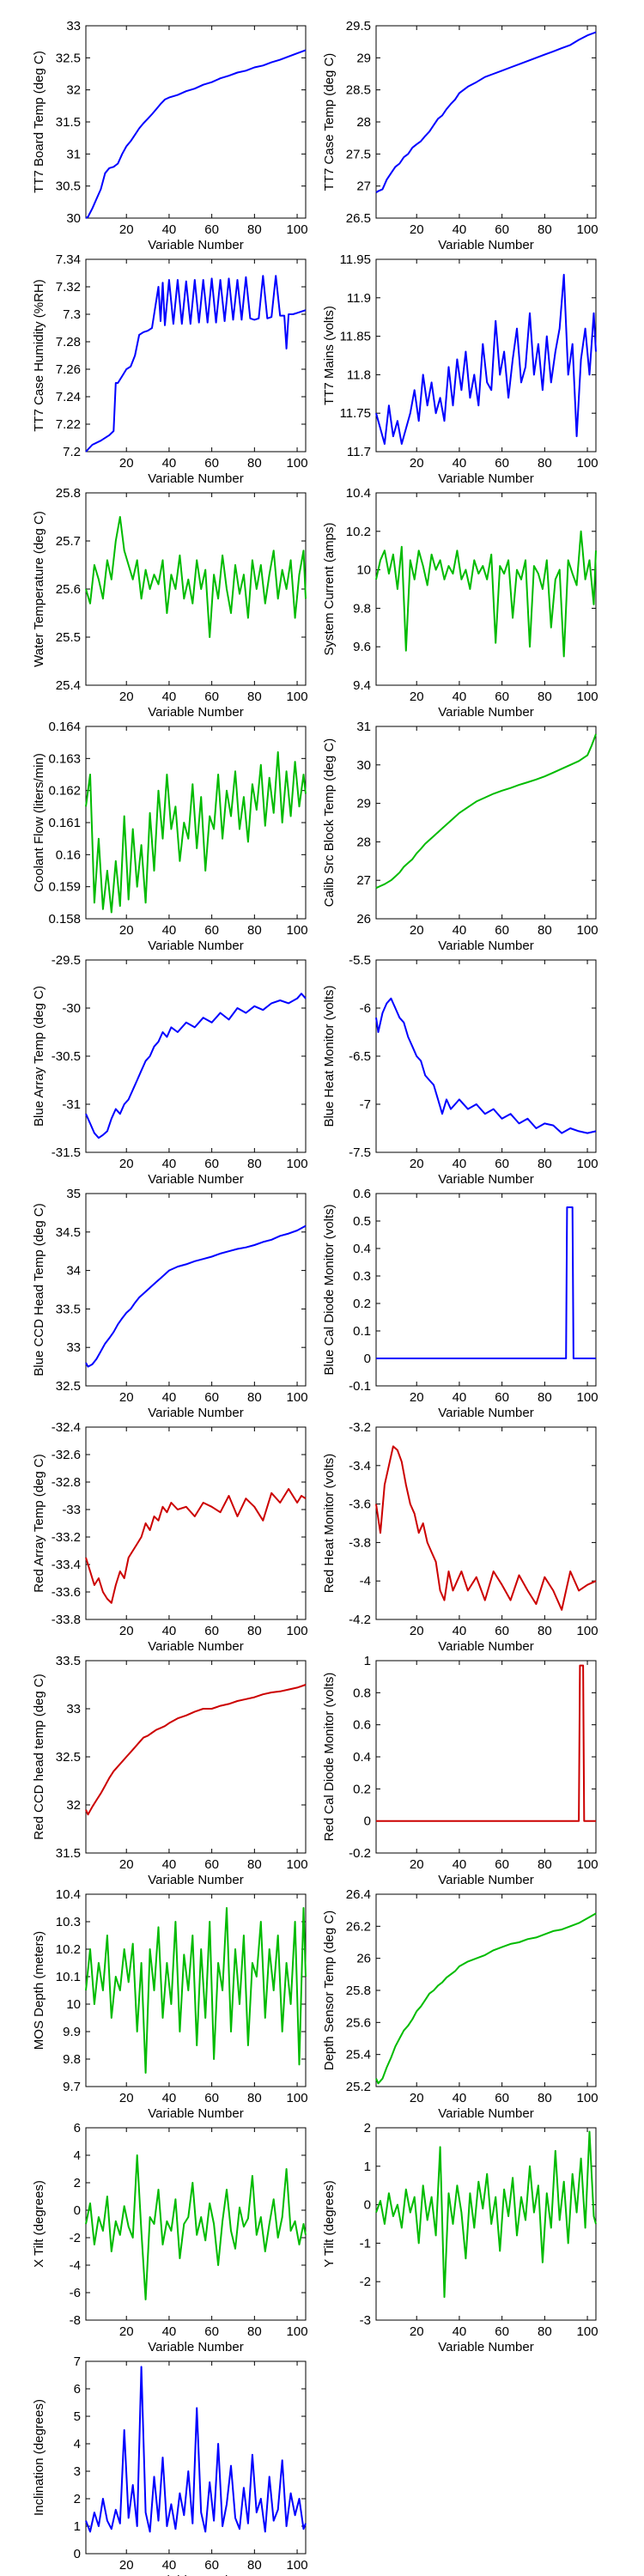 The image size is (644, 2576). What do you see at coordinates (358, 532) in the screenshot?
I see `y-tick-label: 10.2` at bounding box center [358, 532].